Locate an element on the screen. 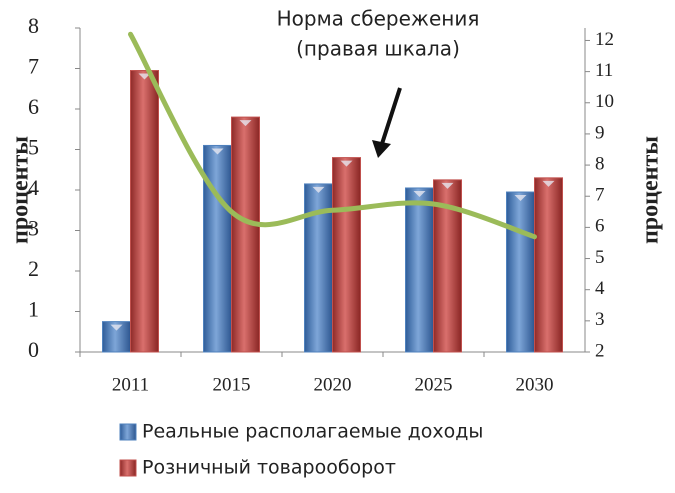 The image size is (675, 493). arrow is located at coordinates (390, 119).